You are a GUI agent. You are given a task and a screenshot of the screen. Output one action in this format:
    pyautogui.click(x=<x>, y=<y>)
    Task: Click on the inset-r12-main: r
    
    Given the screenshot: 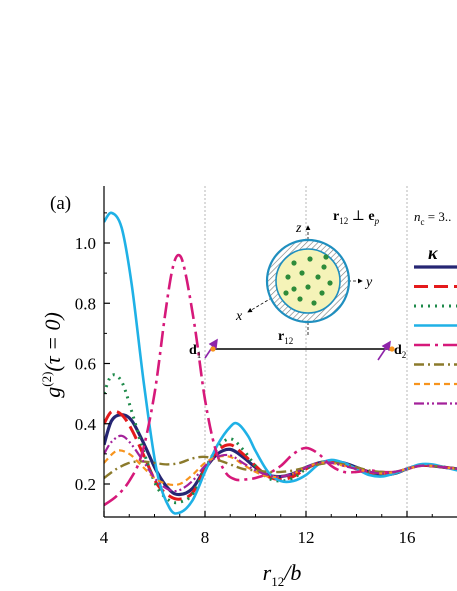 What is the action you would take?
    pyautogui.click(x=281, y=336)
    